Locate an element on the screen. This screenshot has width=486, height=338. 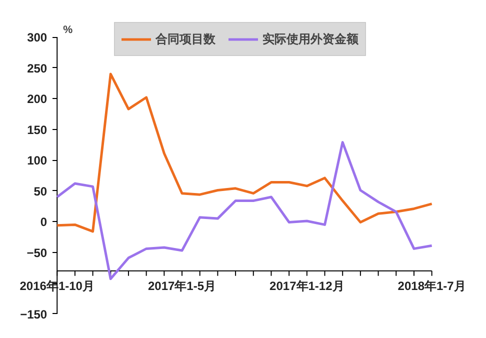
y-tick-label: 300 is located at coordinates (37, 37).